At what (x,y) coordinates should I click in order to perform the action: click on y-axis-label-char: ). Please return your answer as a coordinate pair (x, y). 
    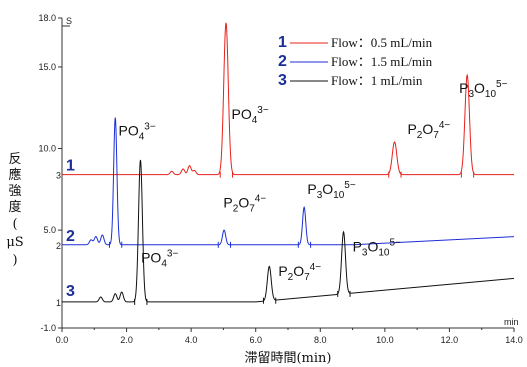
    Looking at the image, I should click on (14, 260).